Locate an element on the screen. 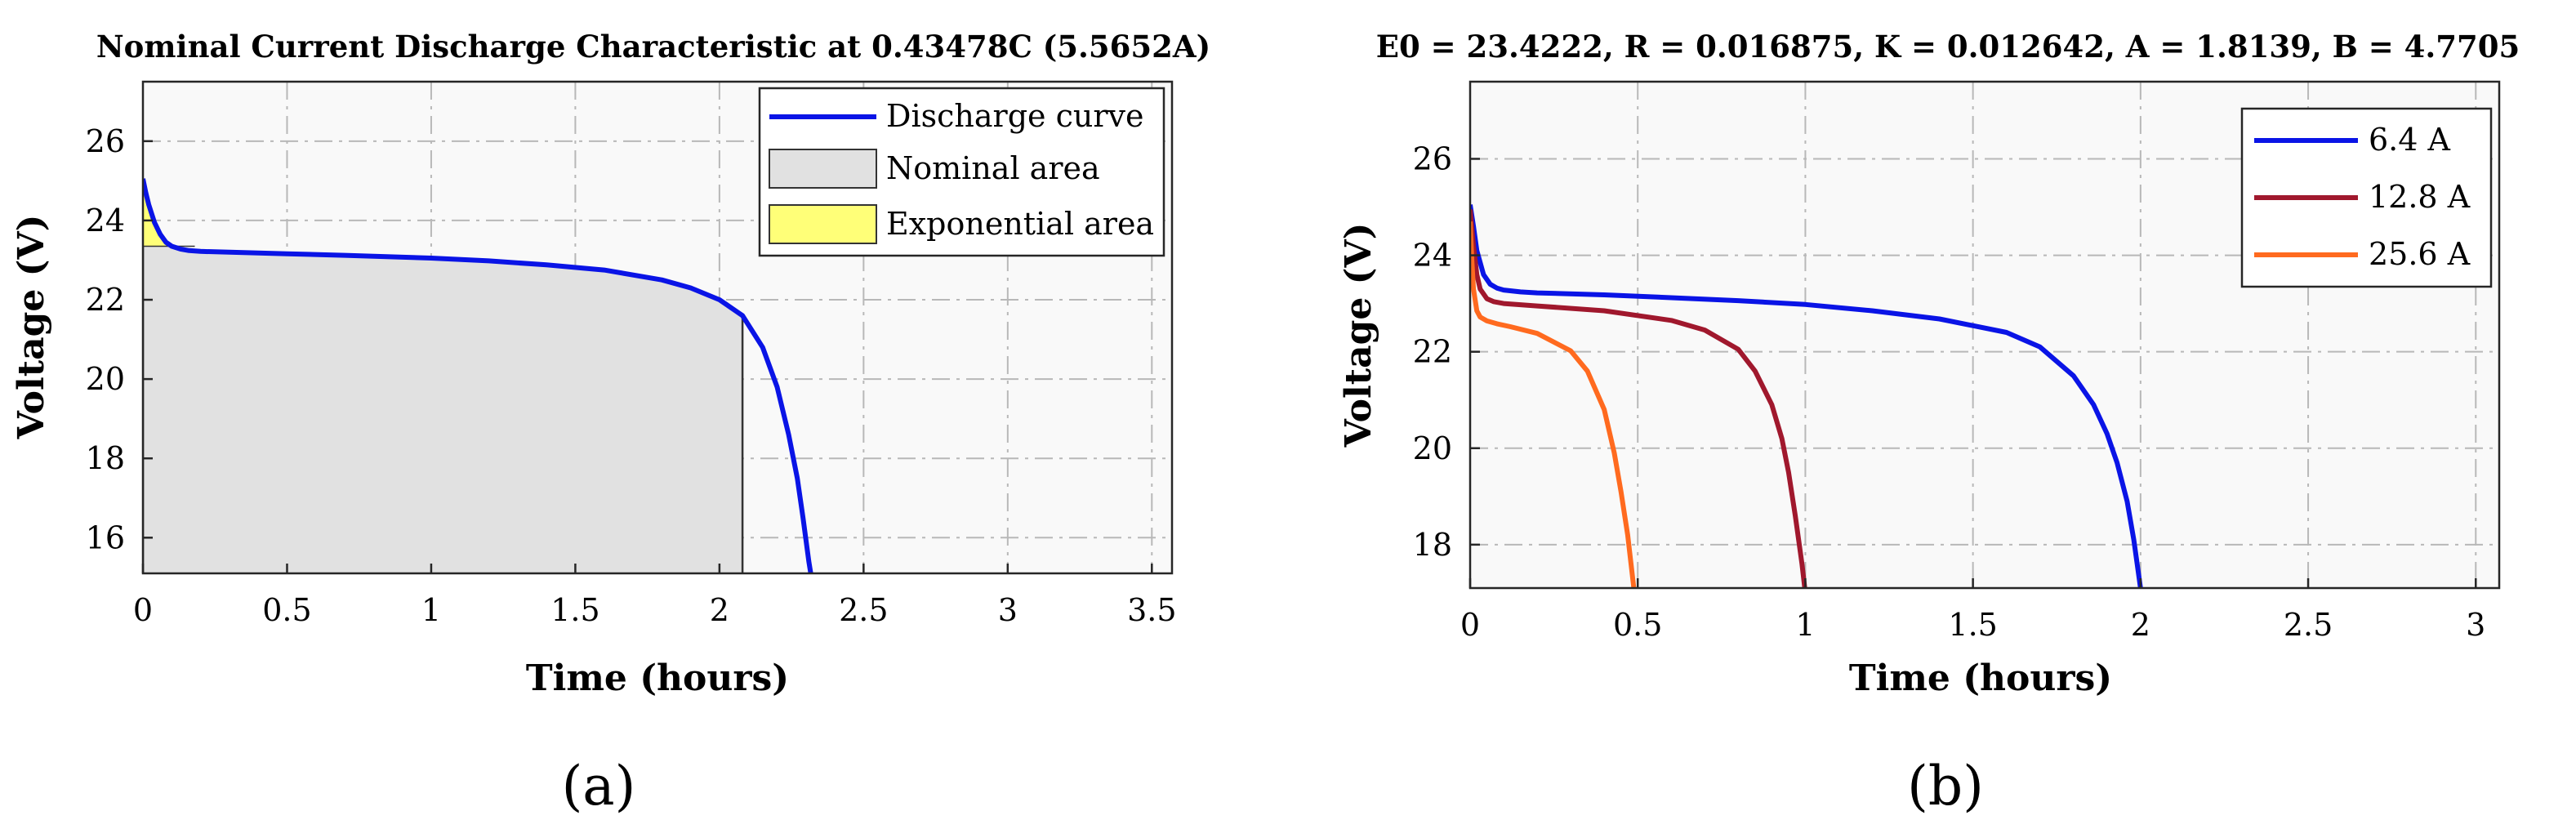 Image resolution: width=2576 pixels, height=829 pixels. chart-a-xtick-label-3: 3 is located at coordinates (1008, 610).